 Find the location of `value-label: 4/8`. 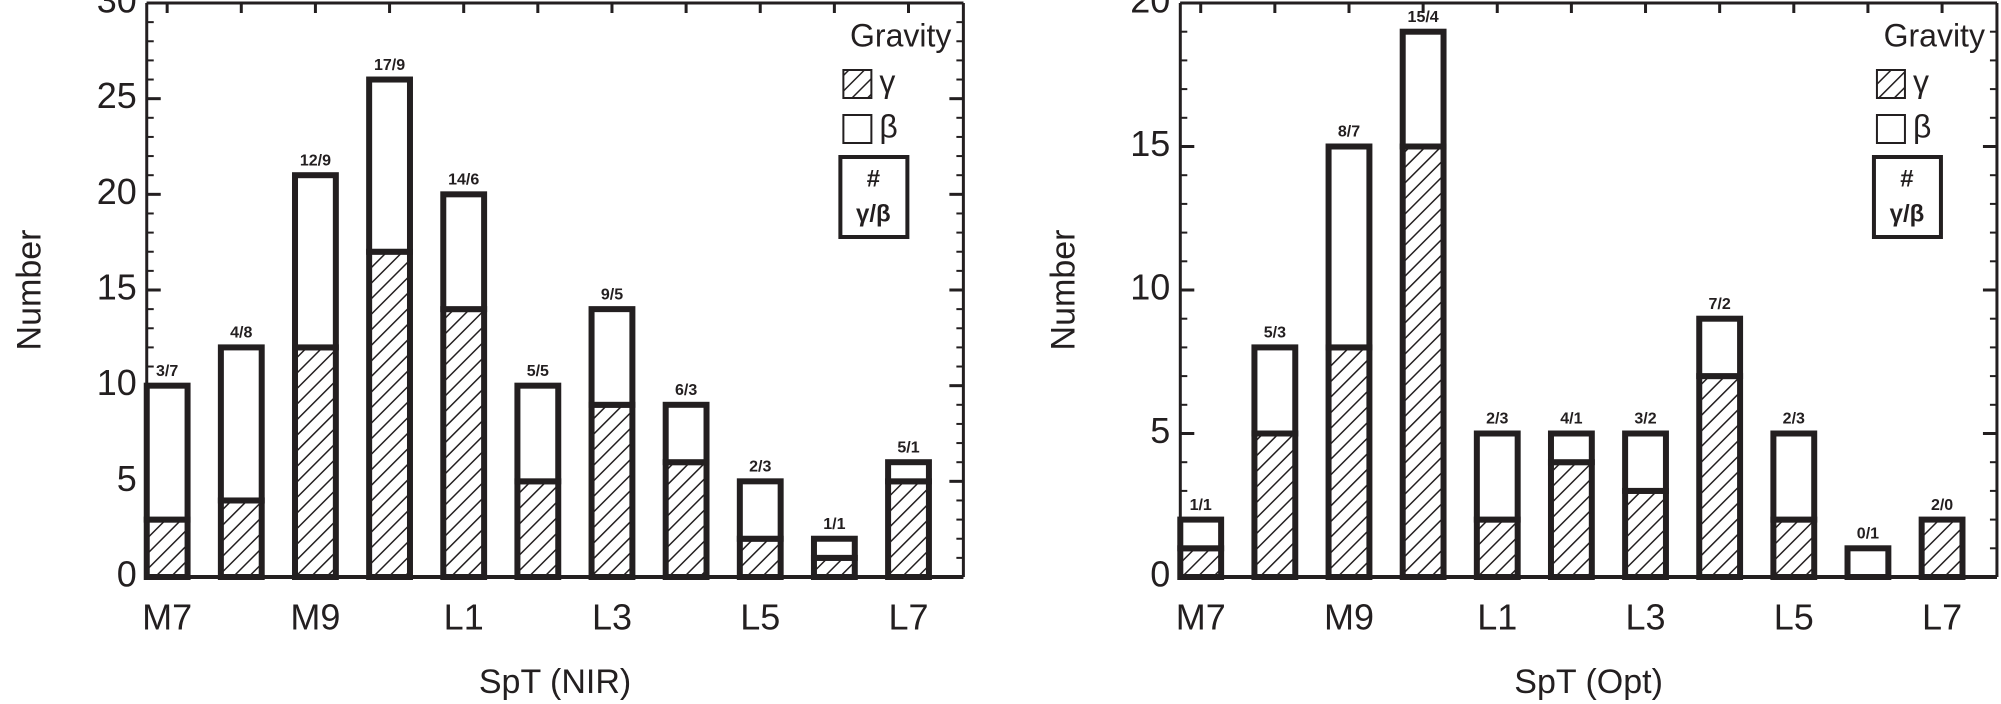

value-label: 4/8 is located at coordinates (241, 333).